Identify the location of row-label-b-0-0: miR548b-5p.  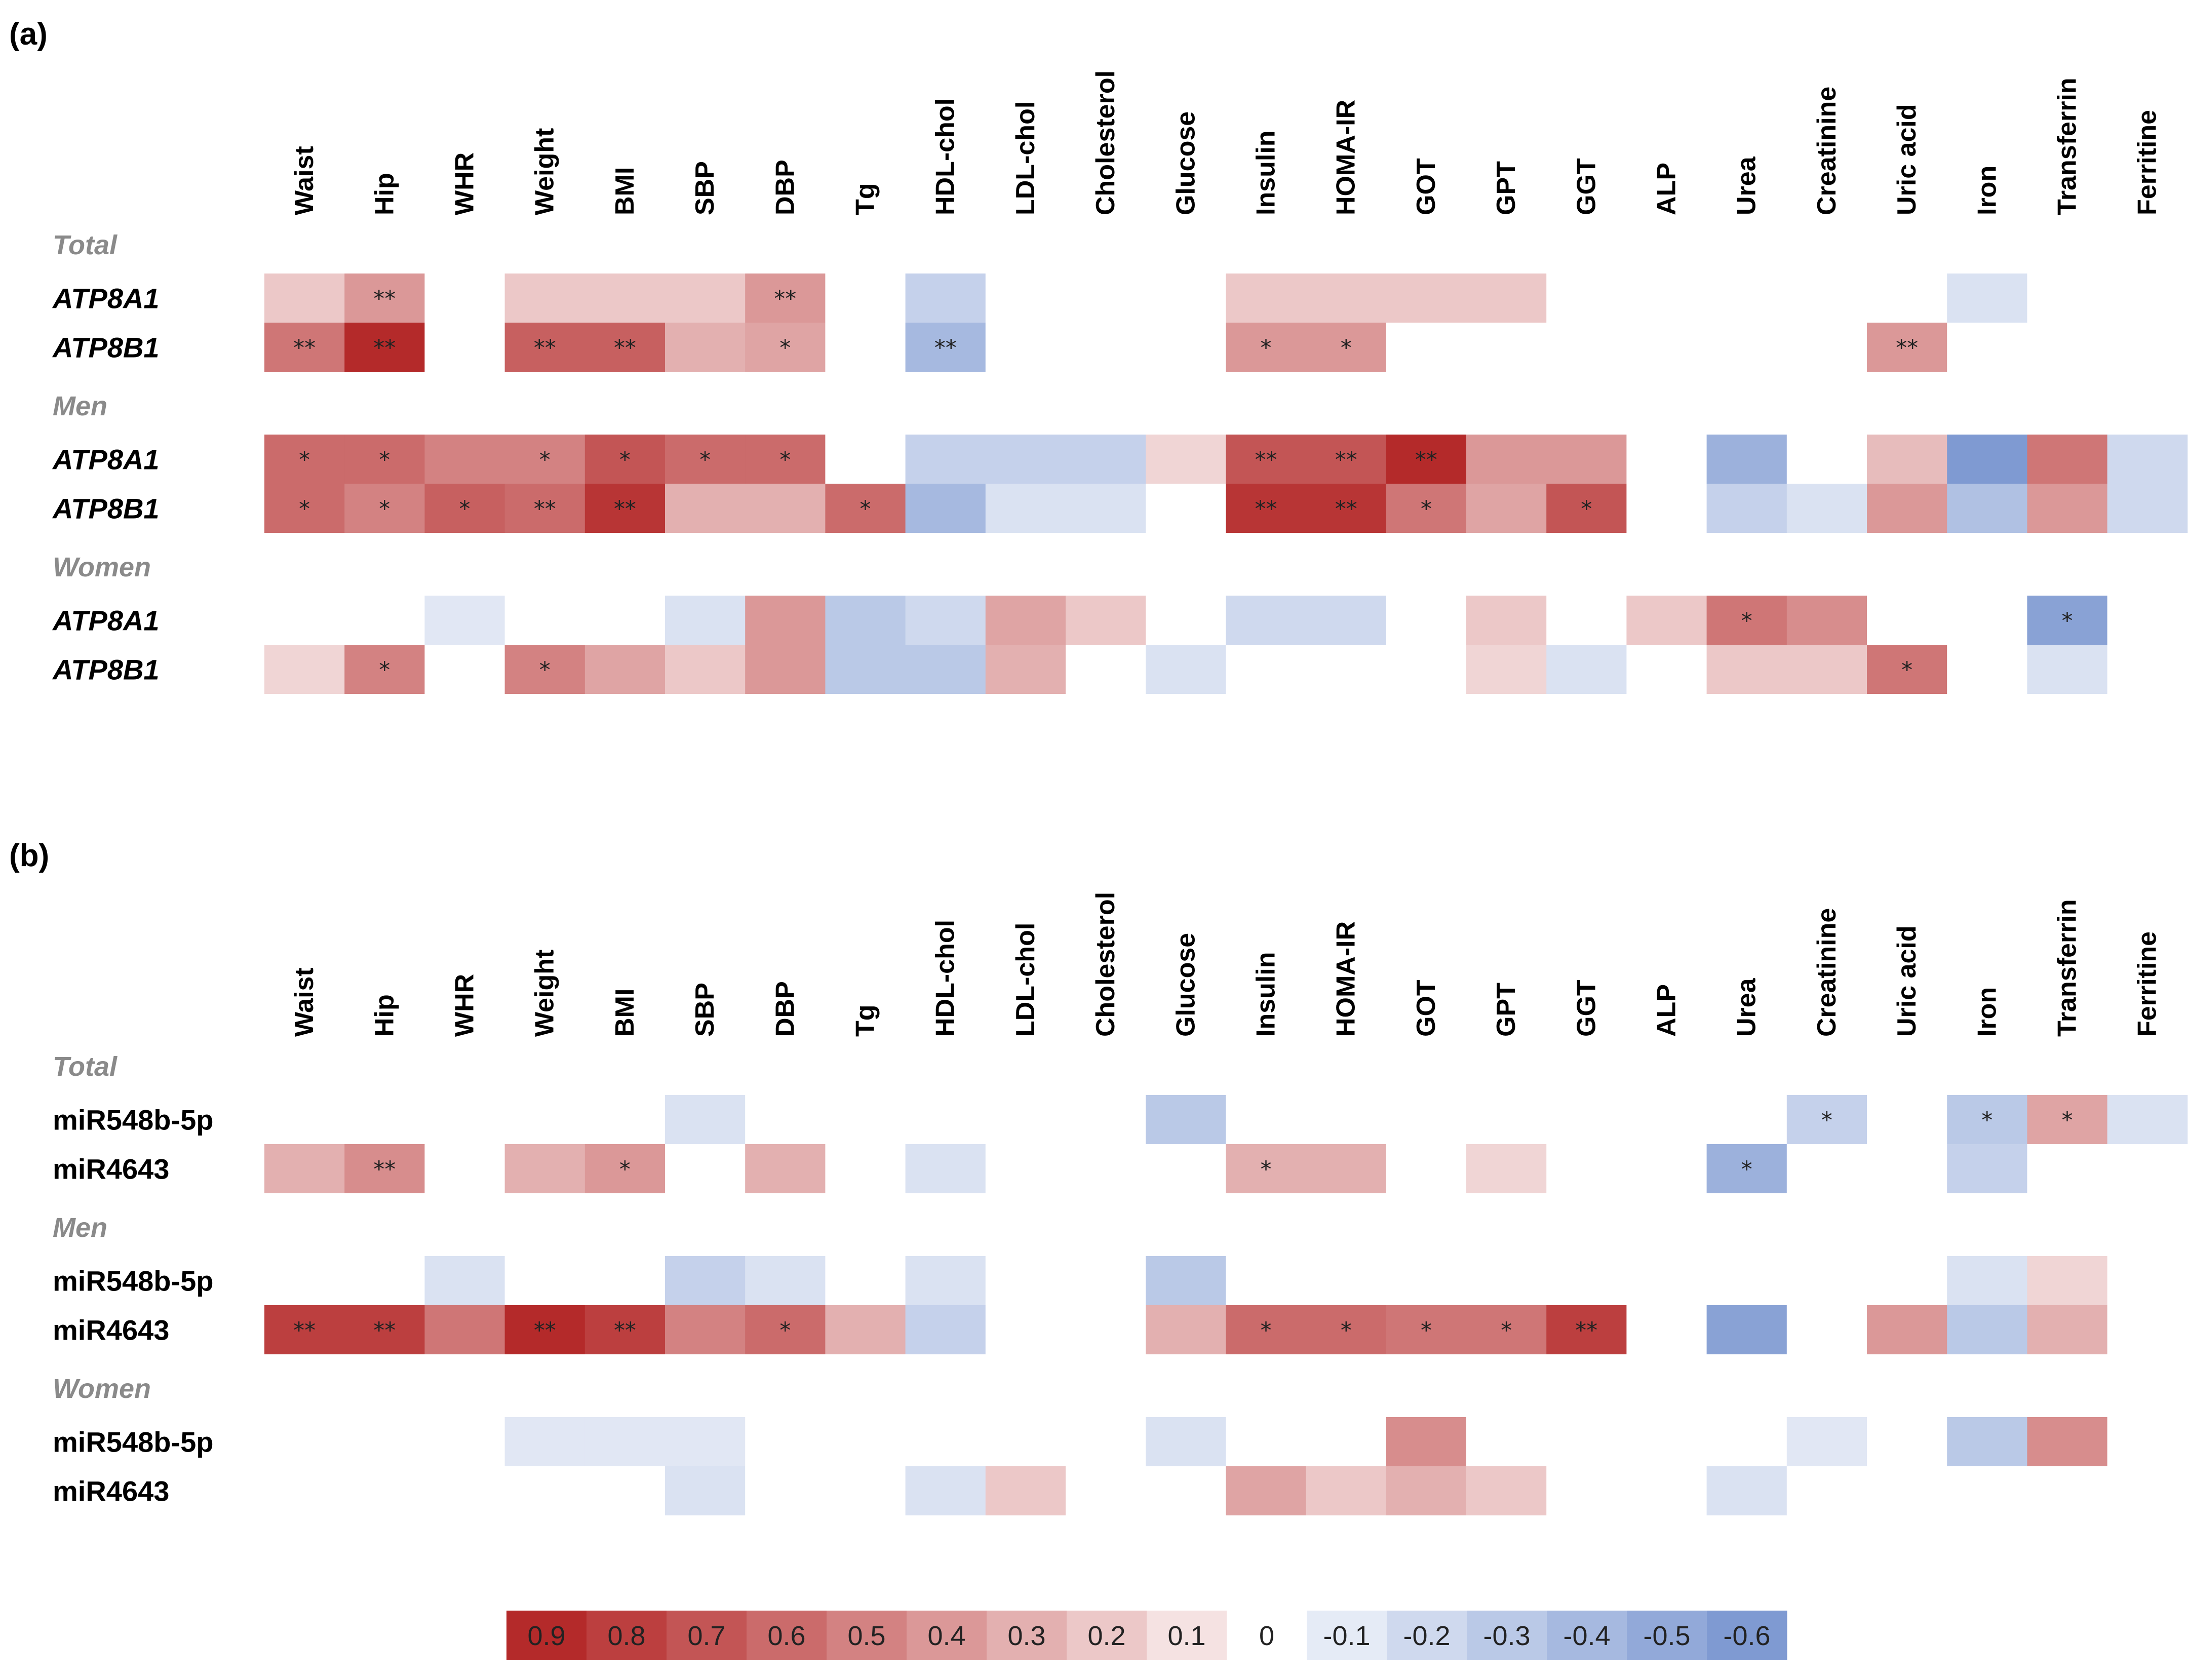
(133, 1120).